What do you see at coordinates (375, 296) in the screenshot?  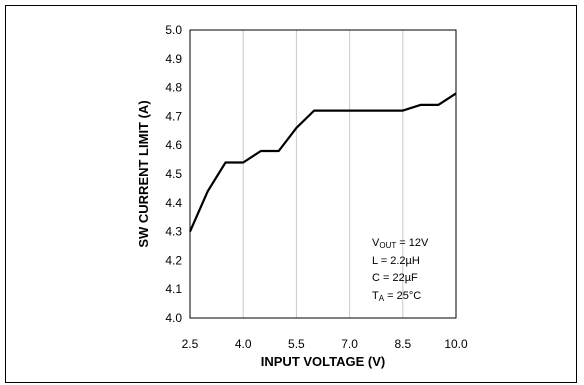 I see `condition-temperature-symbol: T` at bounding box center [375, 296].